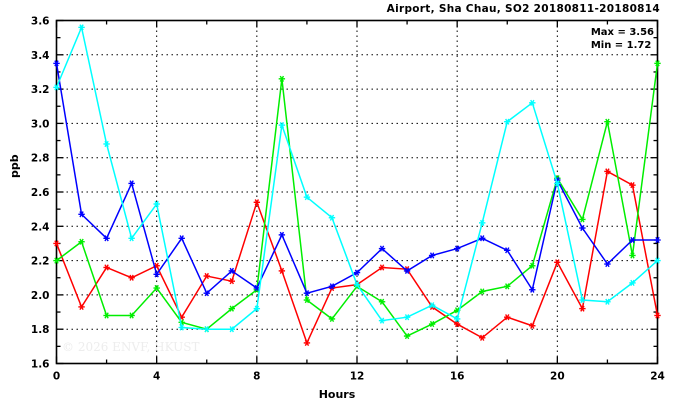 This screenshot has height=409, width=674. I want to click on y-tick-label: 2.2, so click(40, 262).